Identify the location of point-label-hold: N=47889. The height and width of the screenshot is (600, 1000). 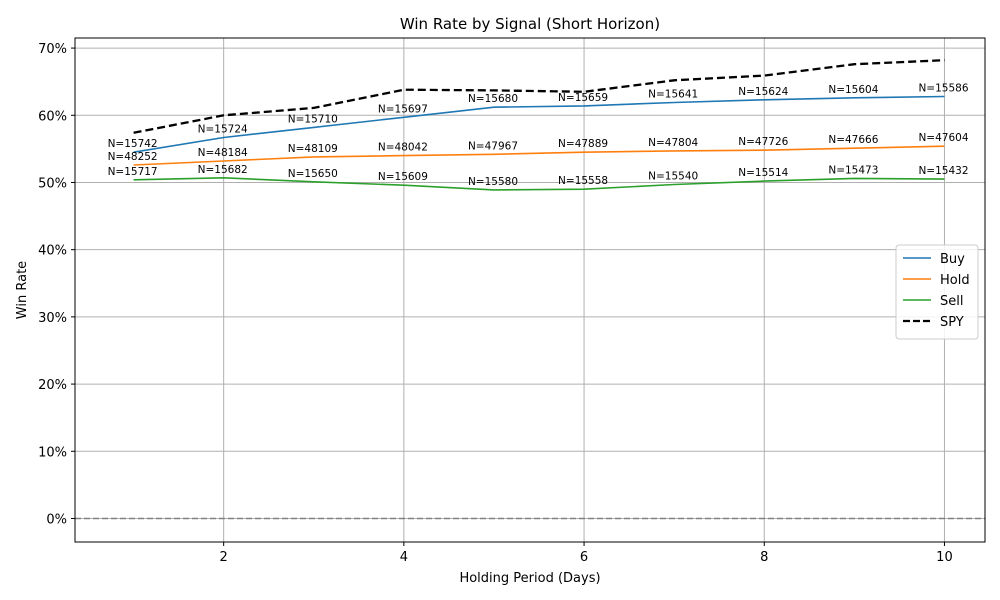
(583, 144).